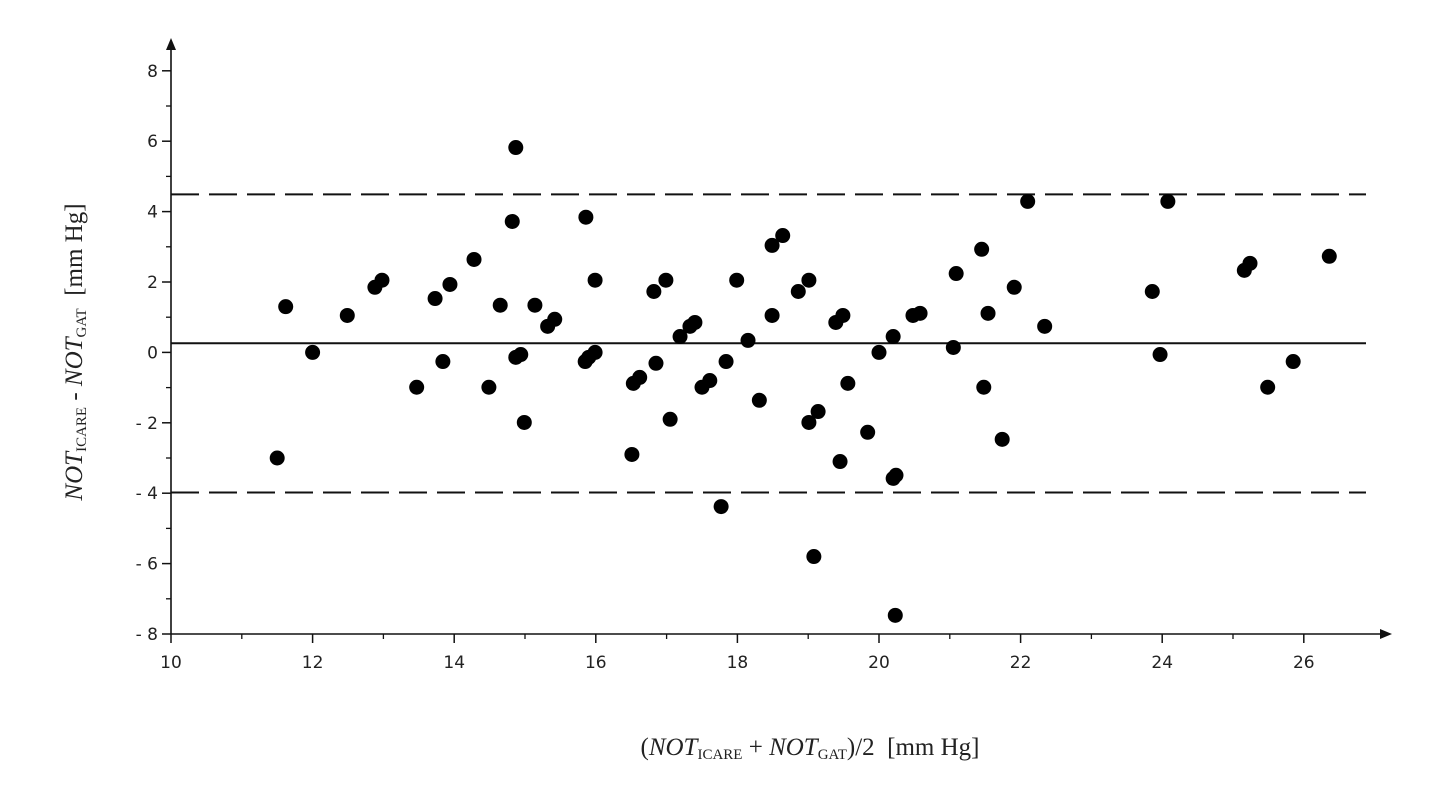  What do you see at coordinates (644, 747) in the screenshot?
I see `x-label-part: (` at bounding box center [644, 747].